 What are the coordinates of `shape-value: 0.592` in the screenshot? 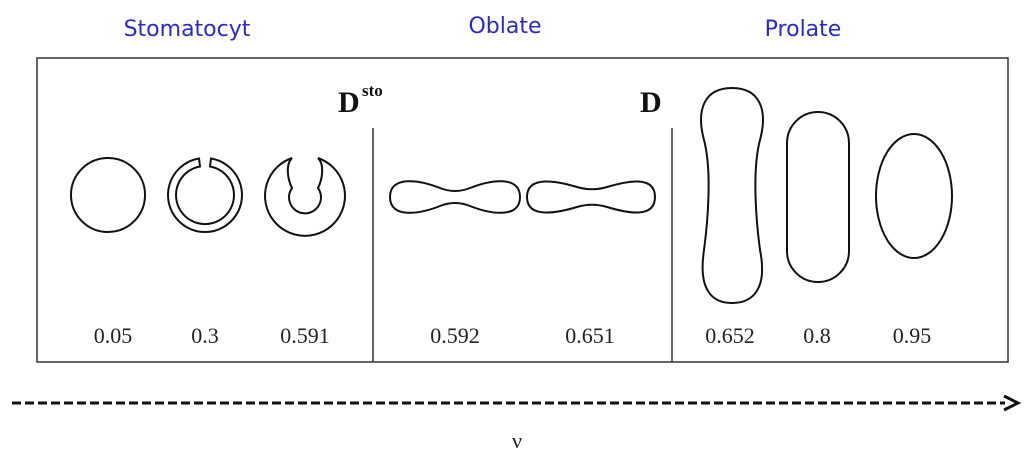 It's located at (455, 335).